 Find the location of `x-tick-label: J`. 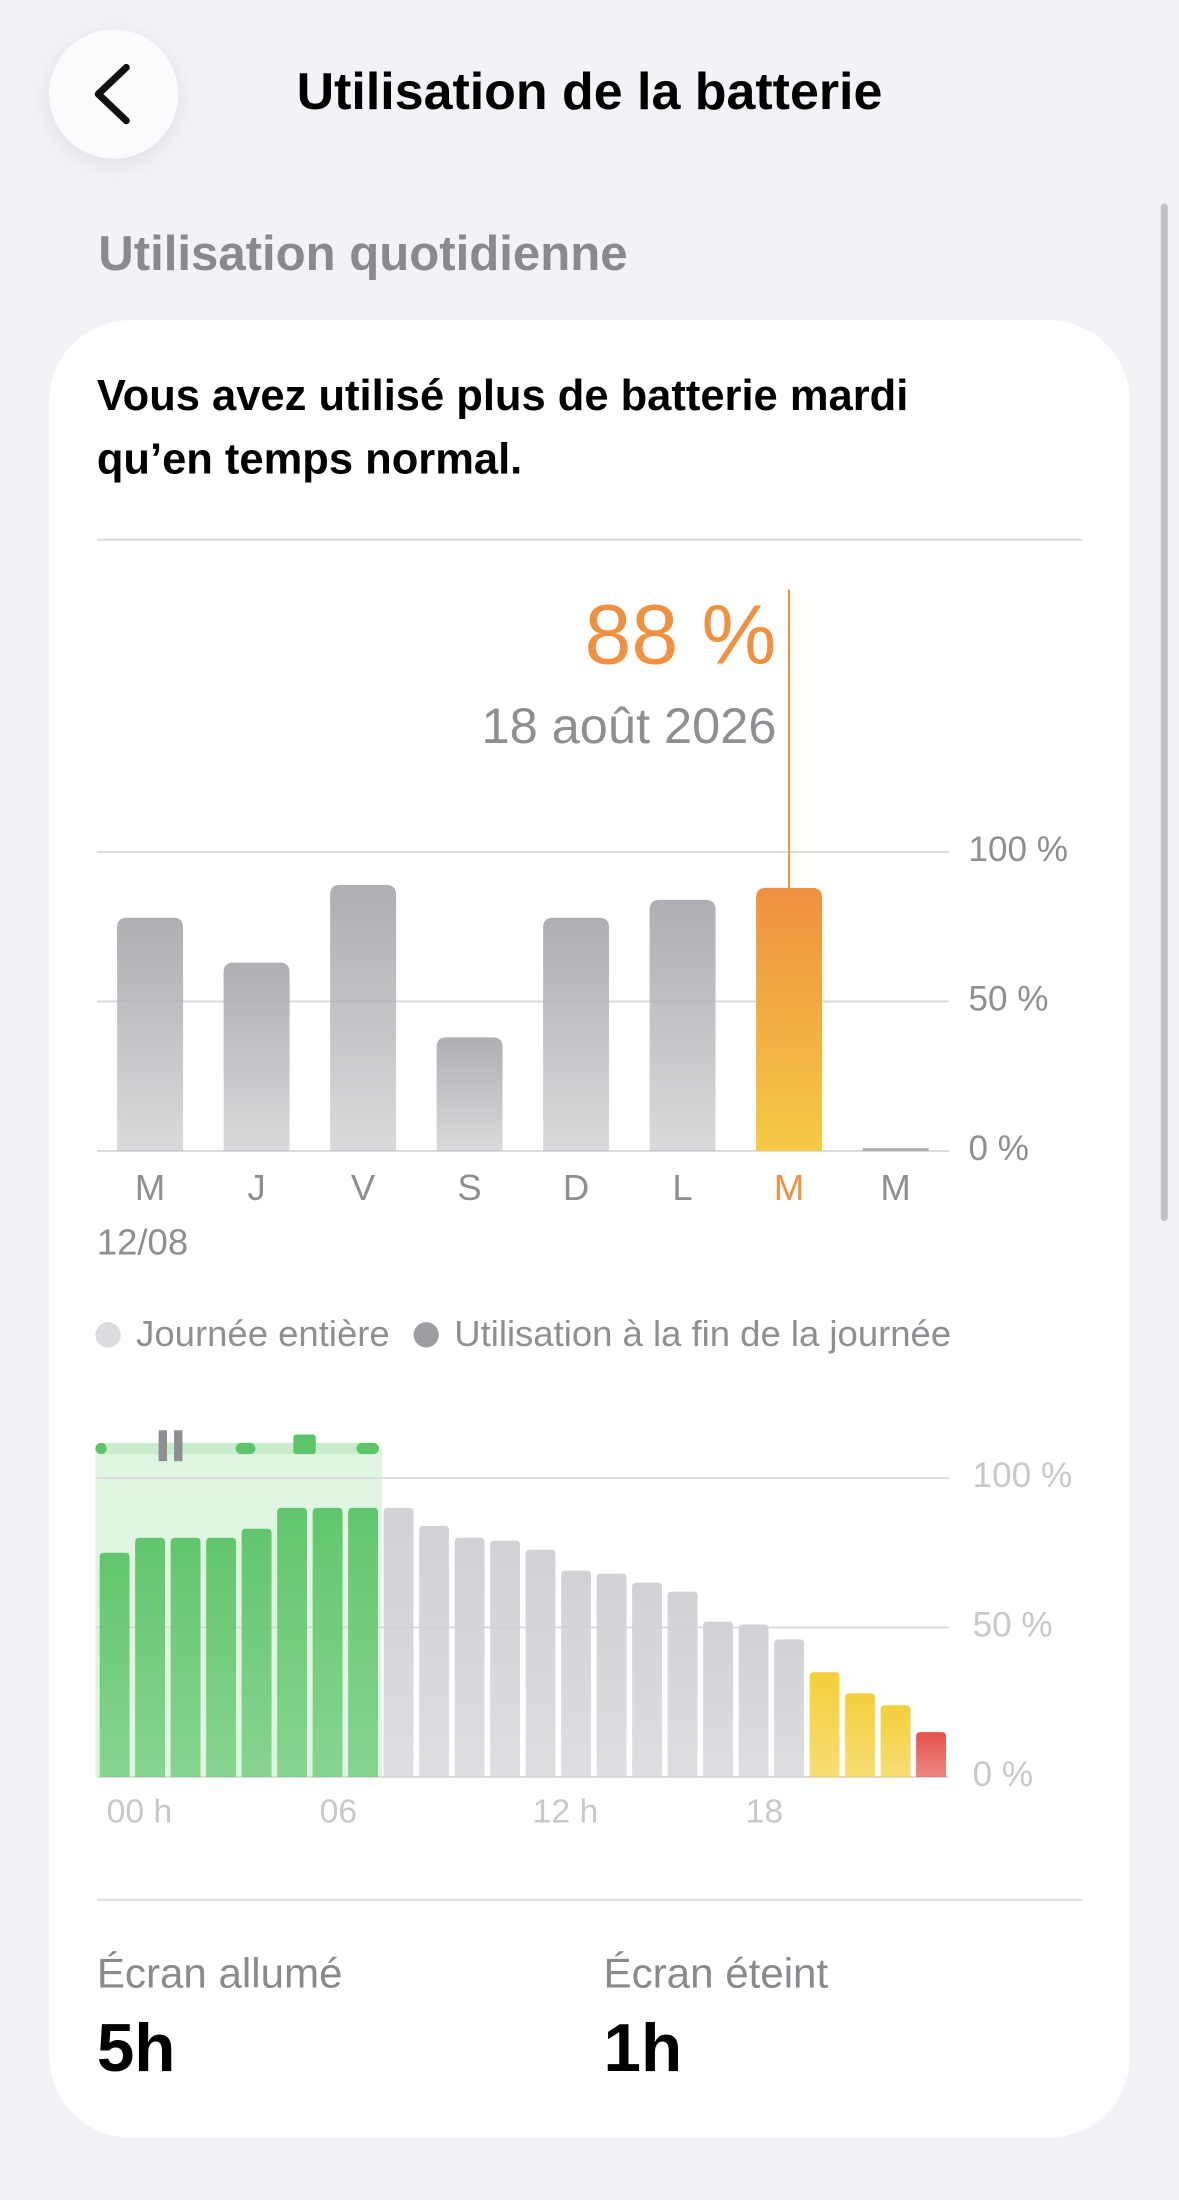

x-tick-label: J is located at coordinates (256, 1187).